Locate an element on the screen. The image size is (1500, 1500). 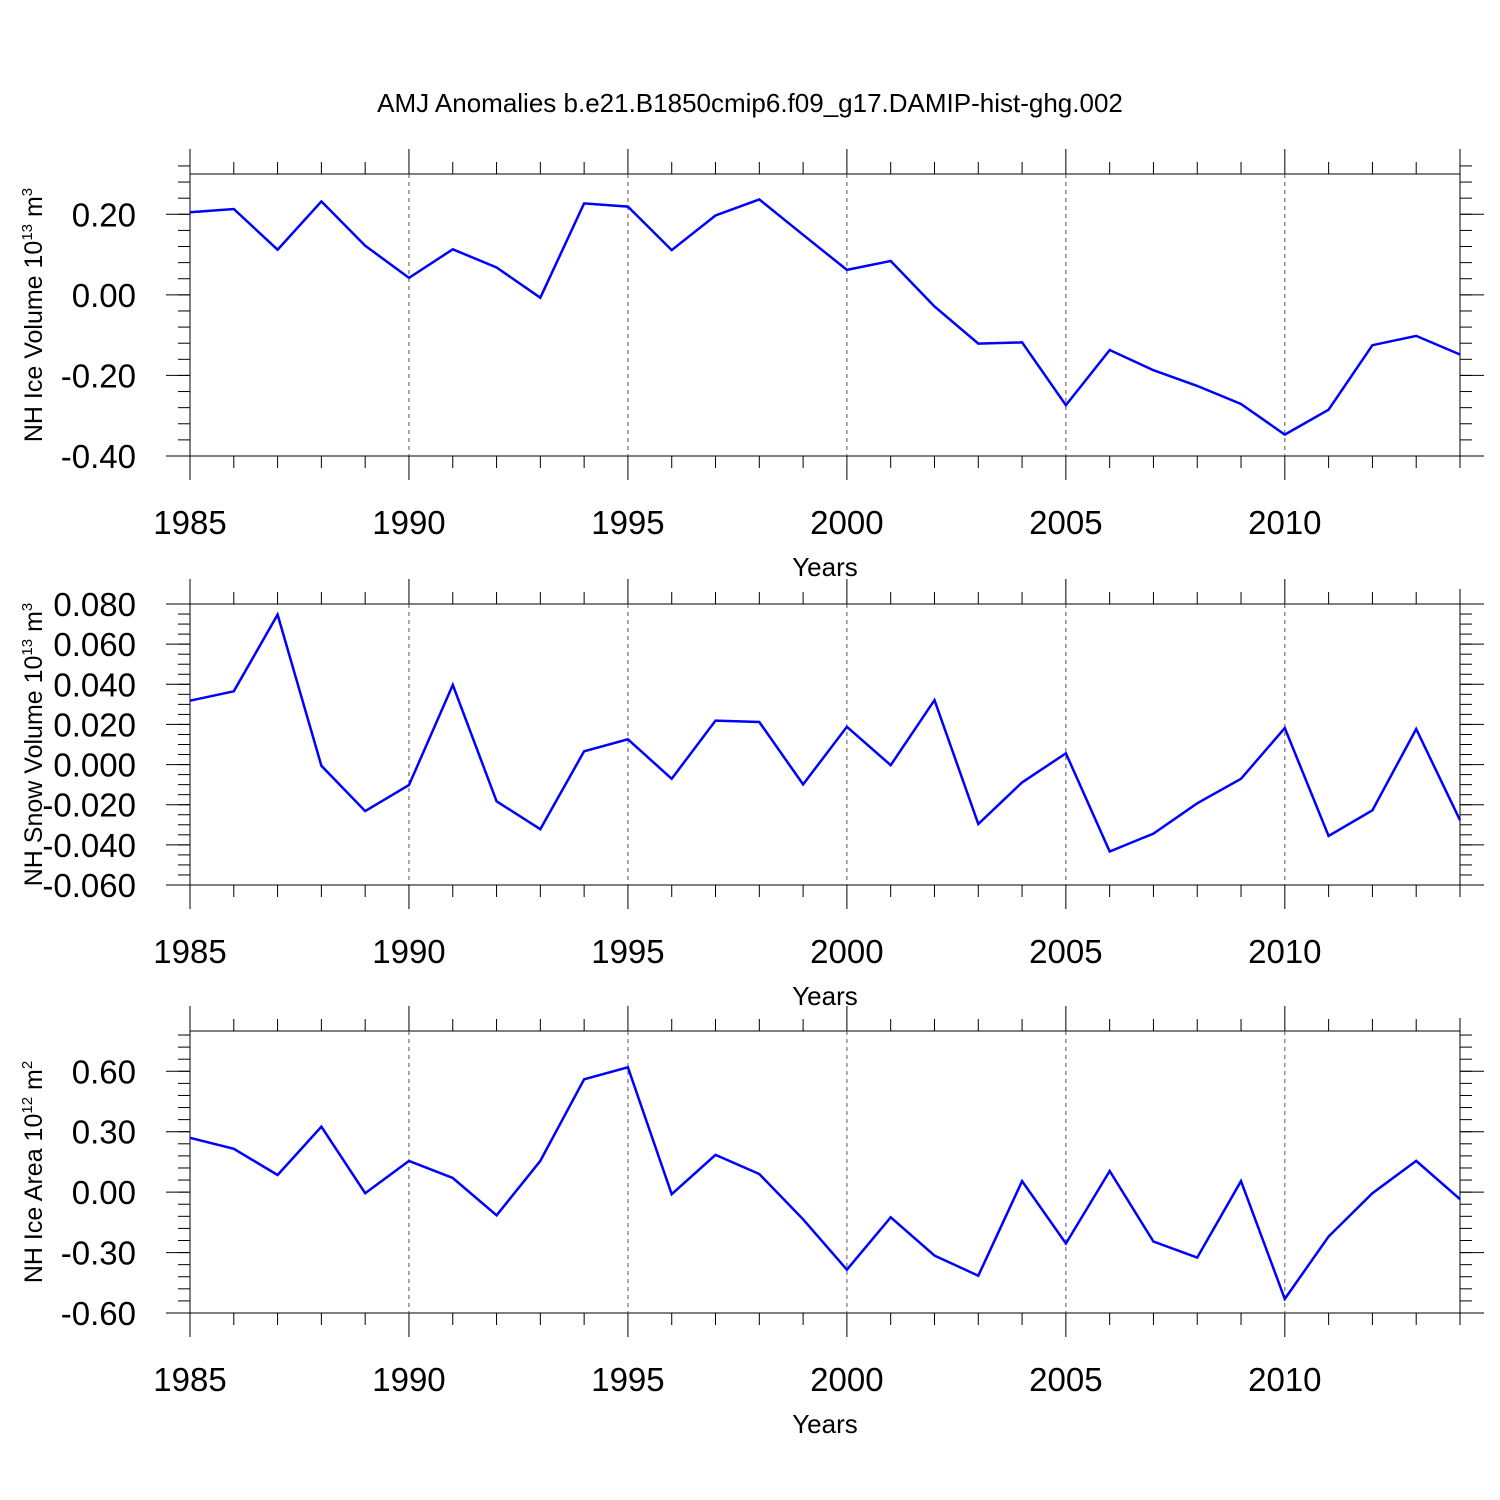
y-tick-label: 0.080 is located at coordinates (94, 604).